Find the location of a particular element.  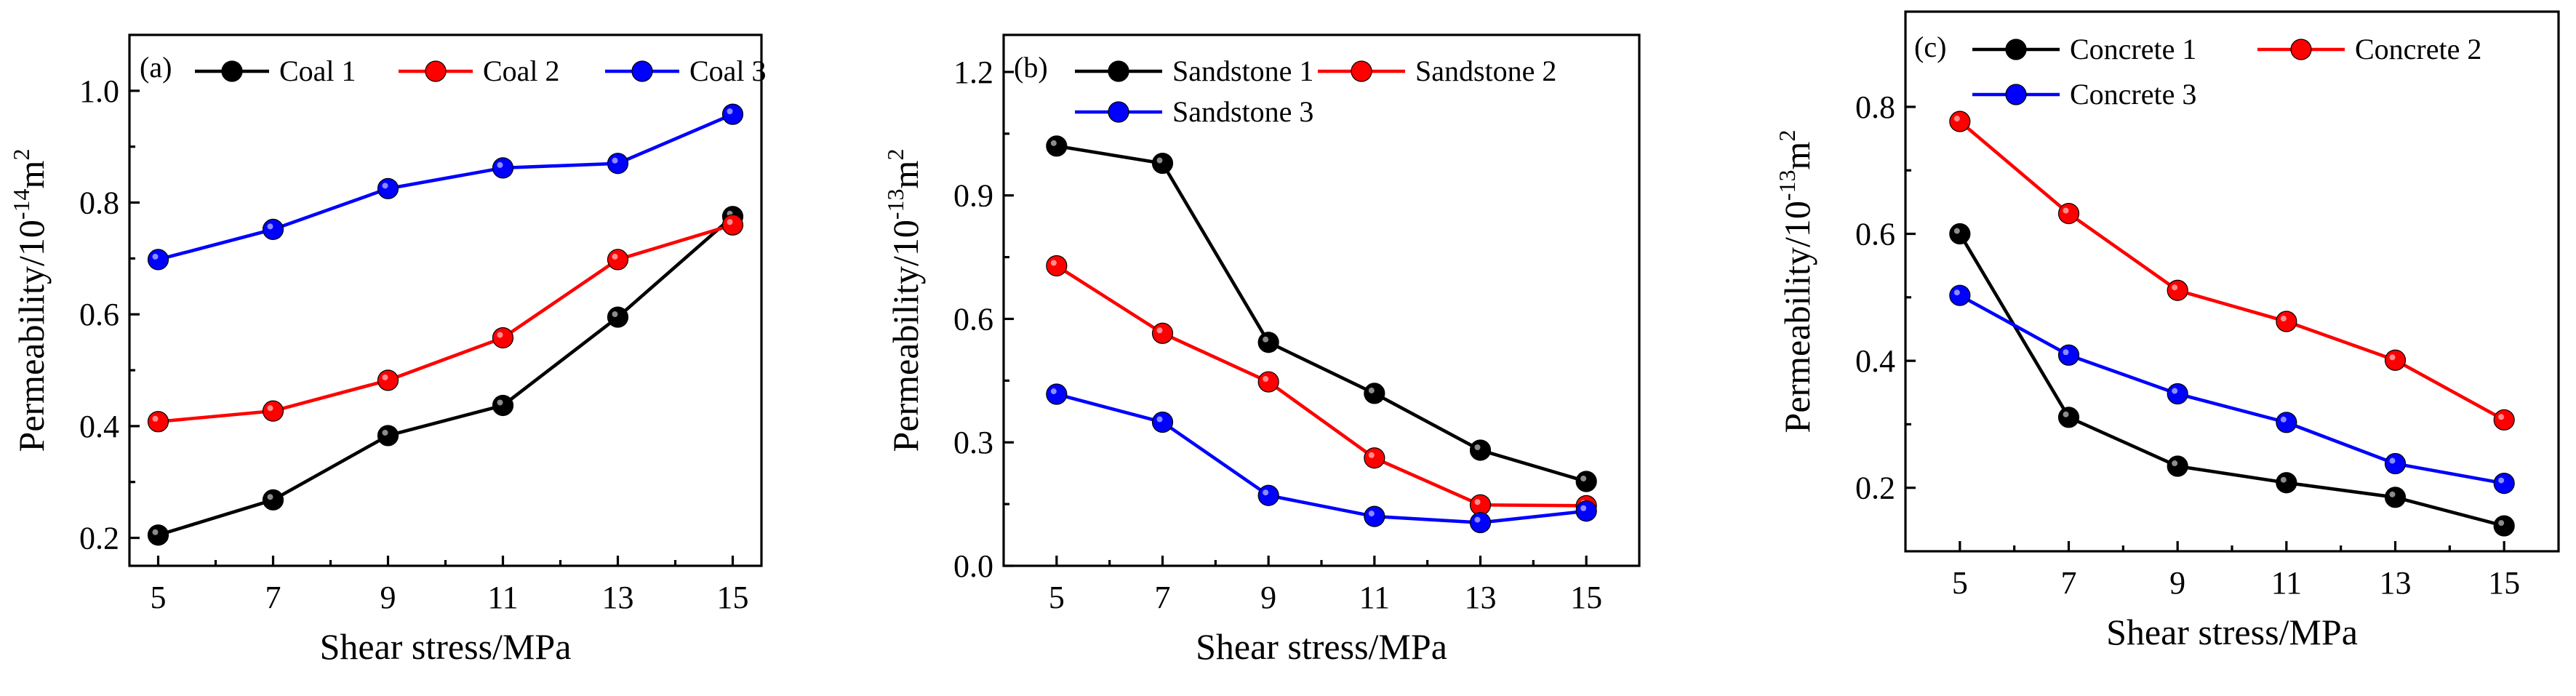

legend-entry-1: Concrete 1 is located at coordinates (2084, 49).